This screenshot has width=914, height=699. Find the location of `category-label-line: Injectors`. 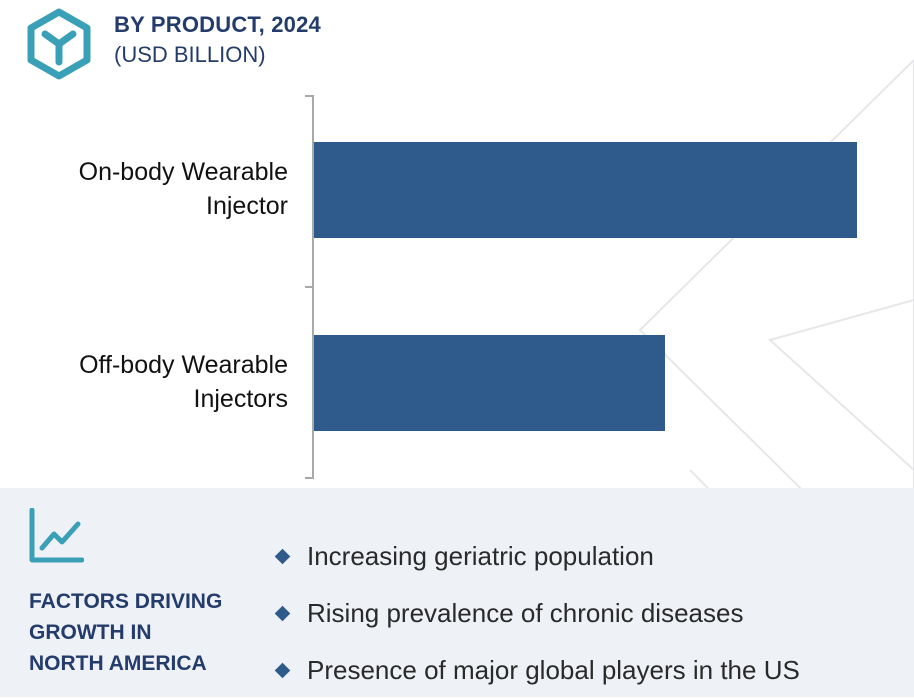

category-label-line: Injectors is located at coordinates (240, 399).